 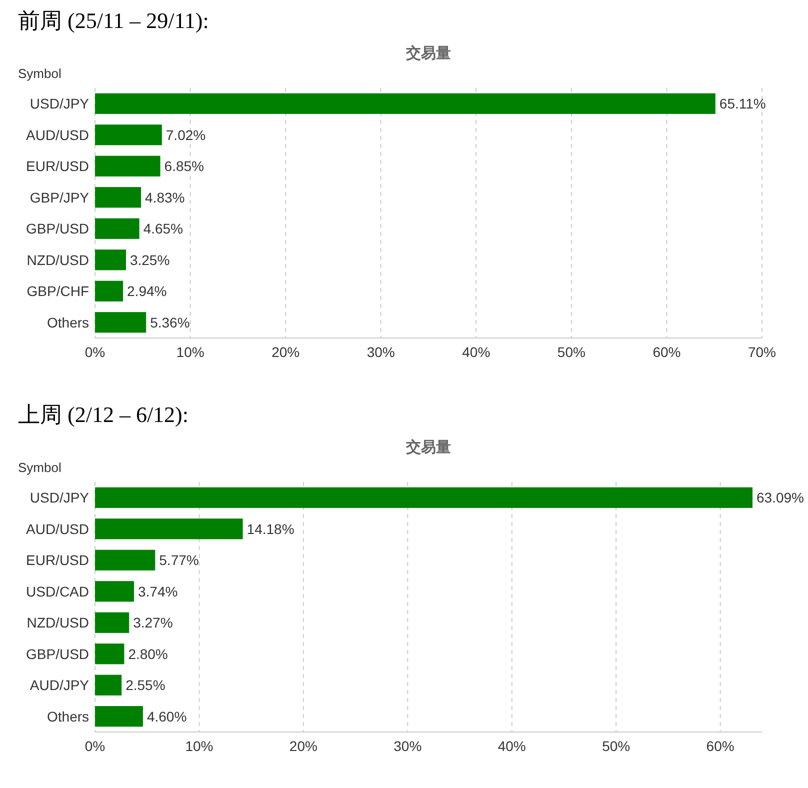 I want to click on y-tick-label: AUD/JPY, so click(x=60, y=685).